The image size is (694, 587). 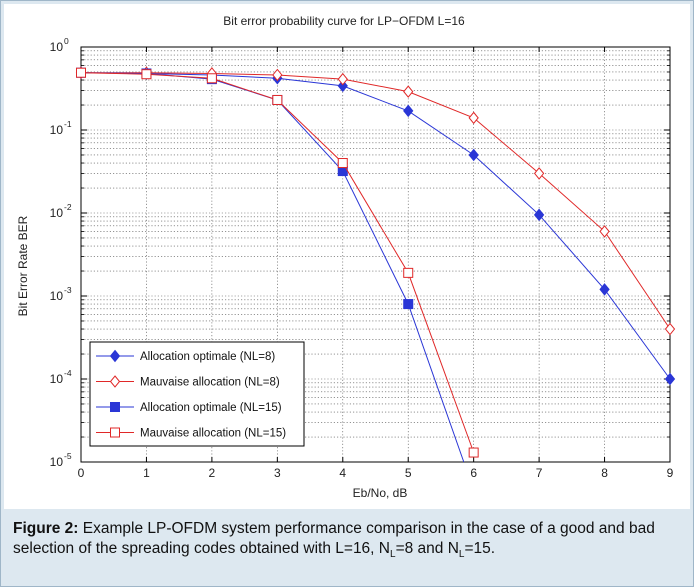 What do you see at coordinates (408, 473) in the screenshot?
I see `x-tick-label: 5` at bounding box center [408, 473].